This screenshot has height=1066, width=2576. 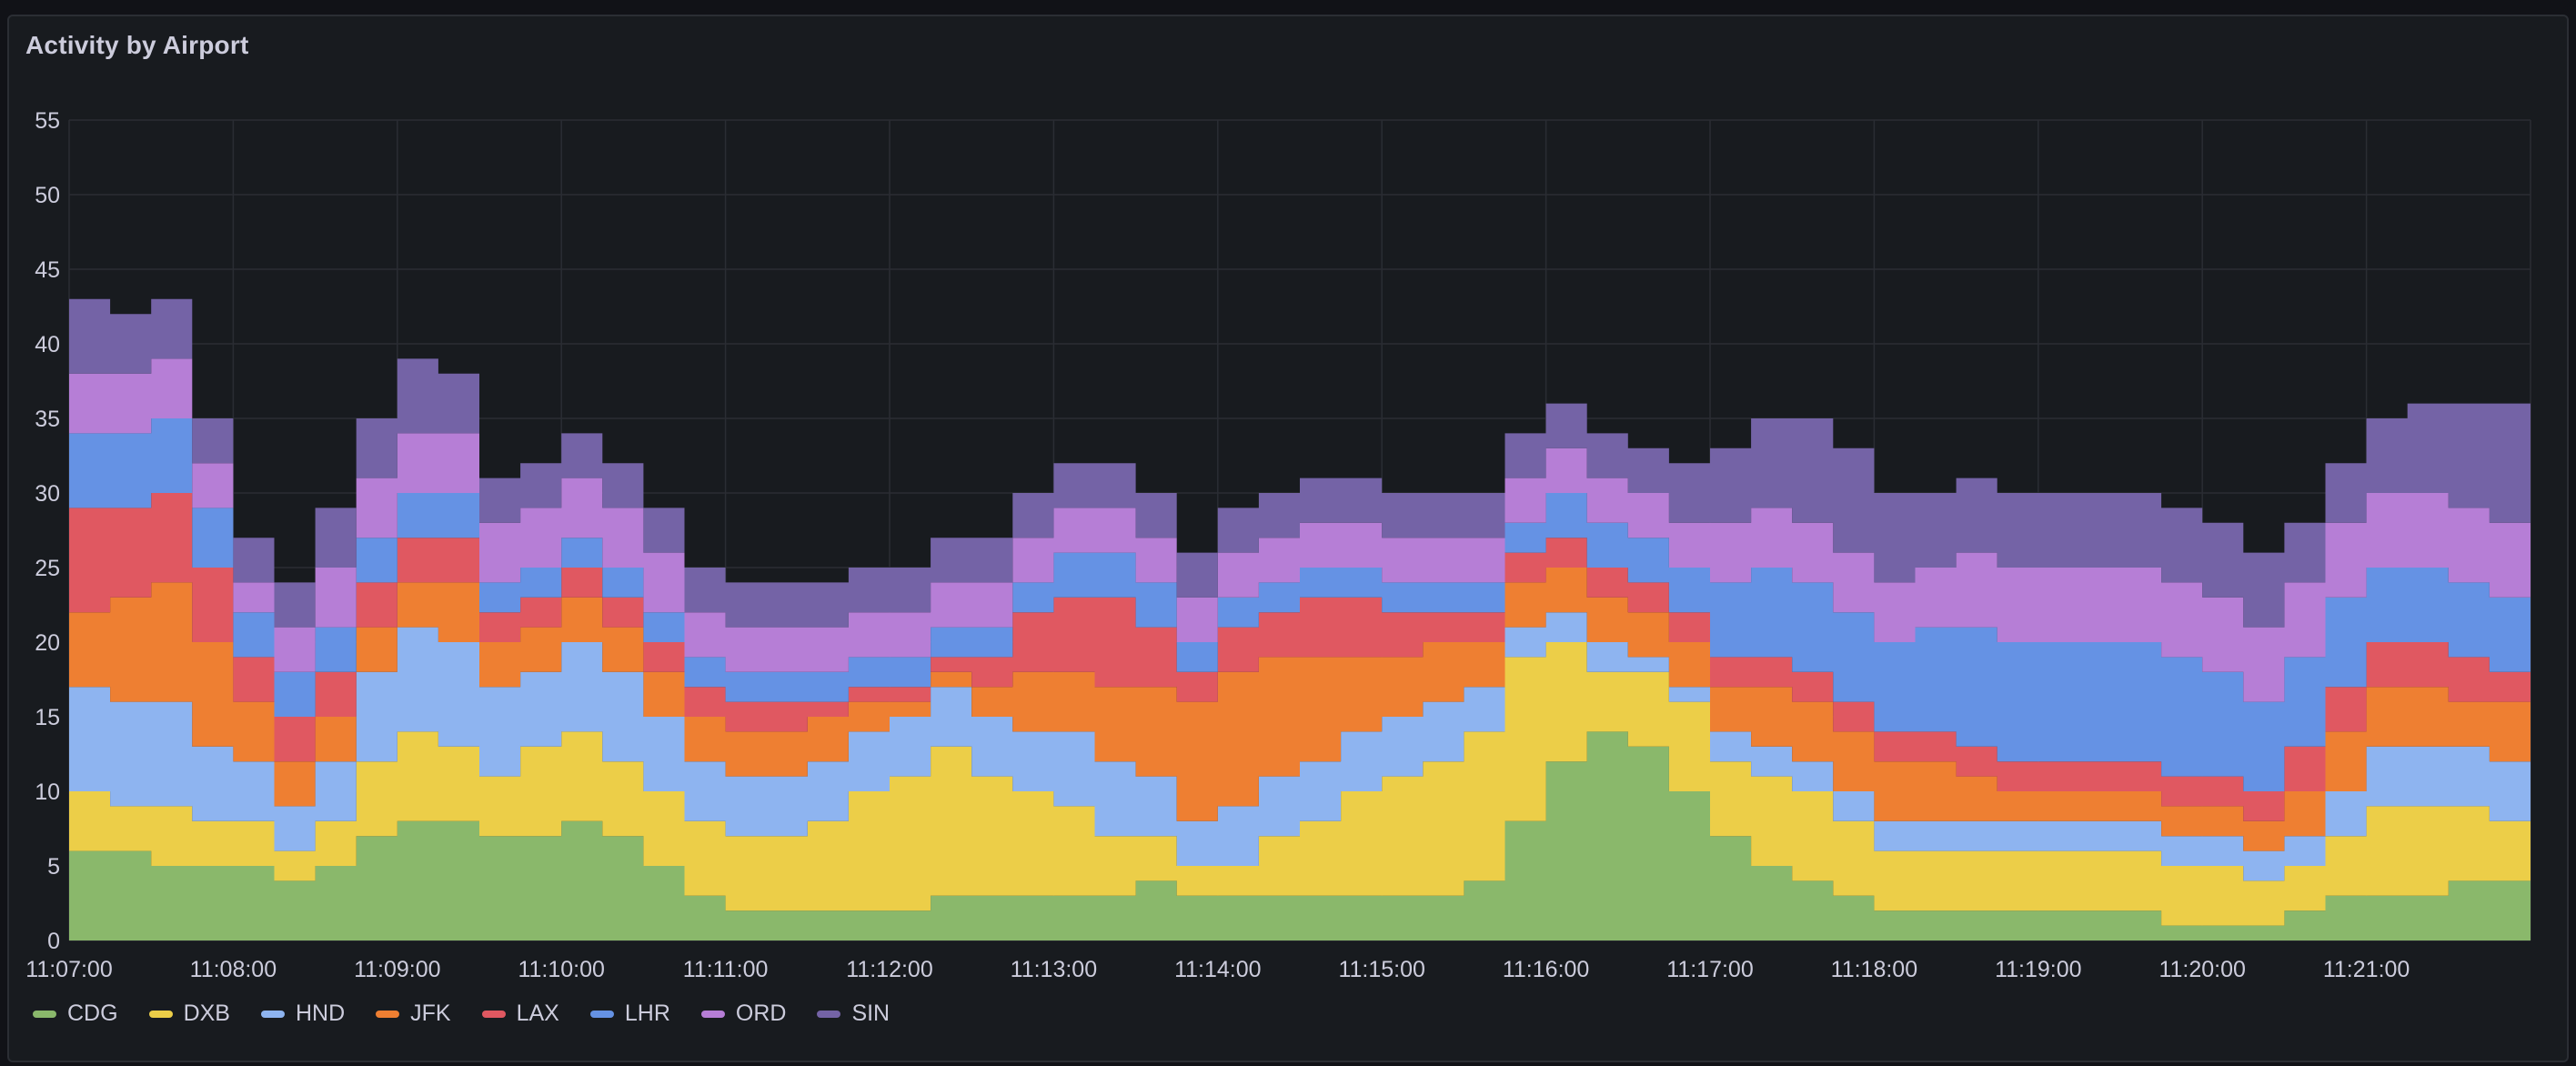 What do you see at coordinates (320, 1013) in the screenshot?
I see `legend-label: HND` at bounding box center [320, 1013].